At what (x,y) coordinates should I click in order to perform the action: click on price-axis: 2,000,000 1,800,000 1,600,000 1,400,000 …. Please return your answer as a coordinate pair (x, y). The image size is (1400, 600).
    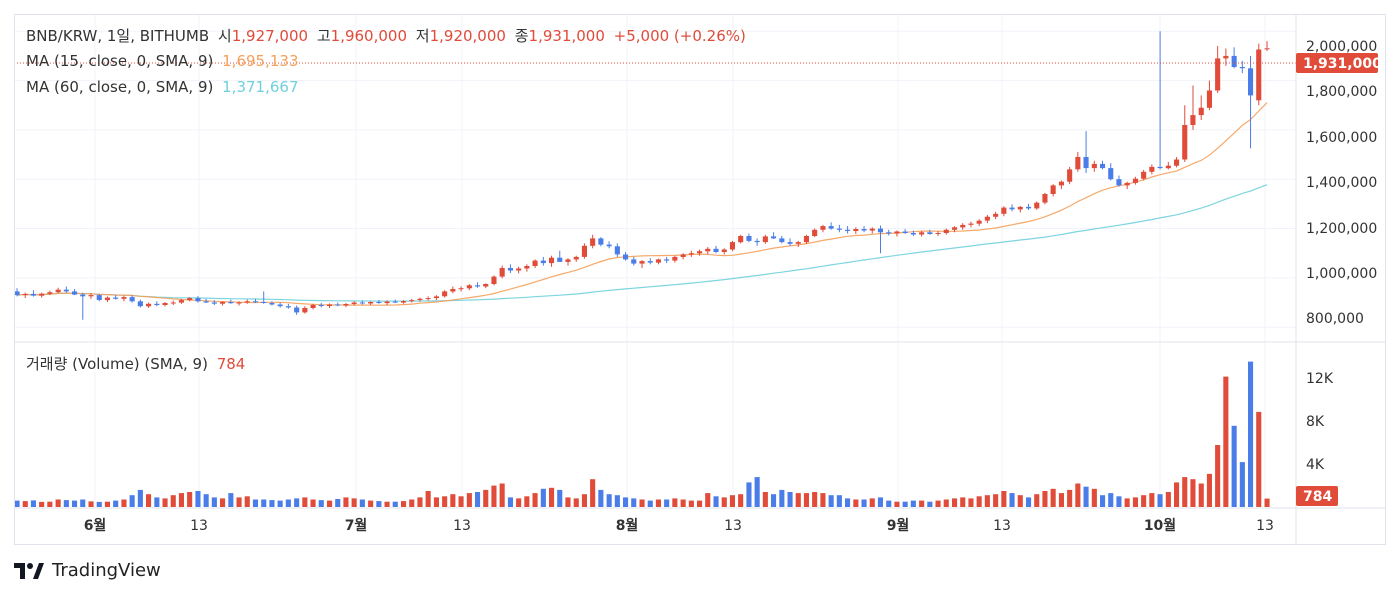
    Looking at the image, I should click on (1339, 183).